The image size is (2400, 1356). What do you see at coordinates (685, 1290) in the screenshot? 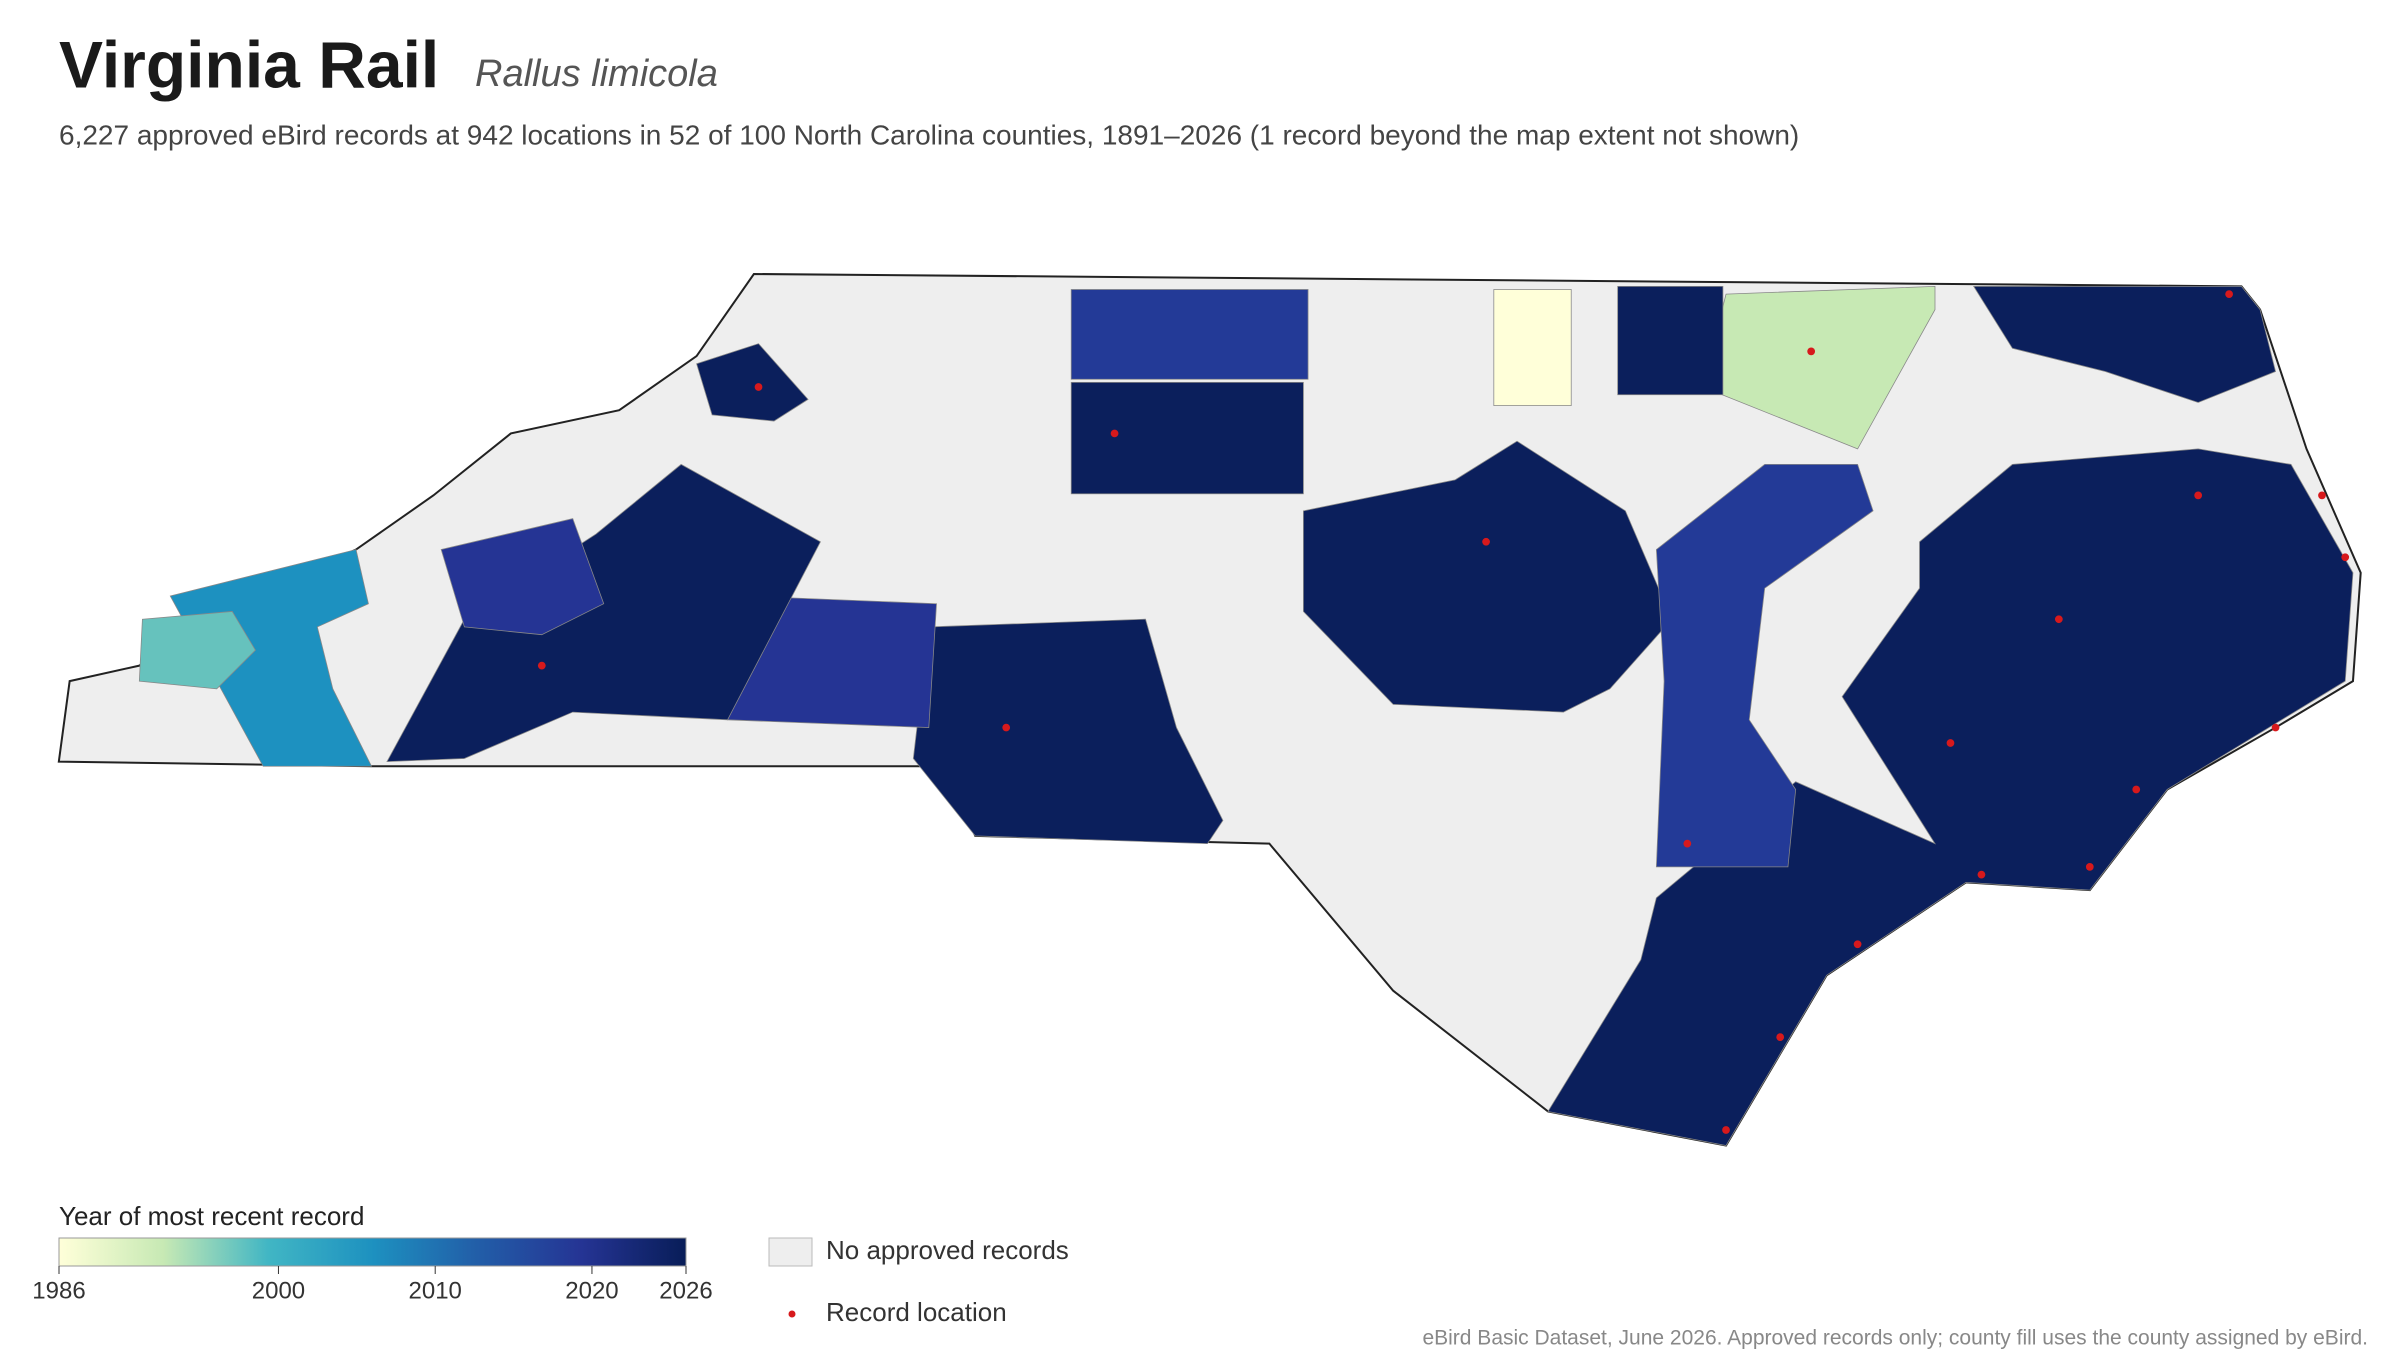
I see `colorbar-tick-label: 2026` at bounding box center [685, 1290].